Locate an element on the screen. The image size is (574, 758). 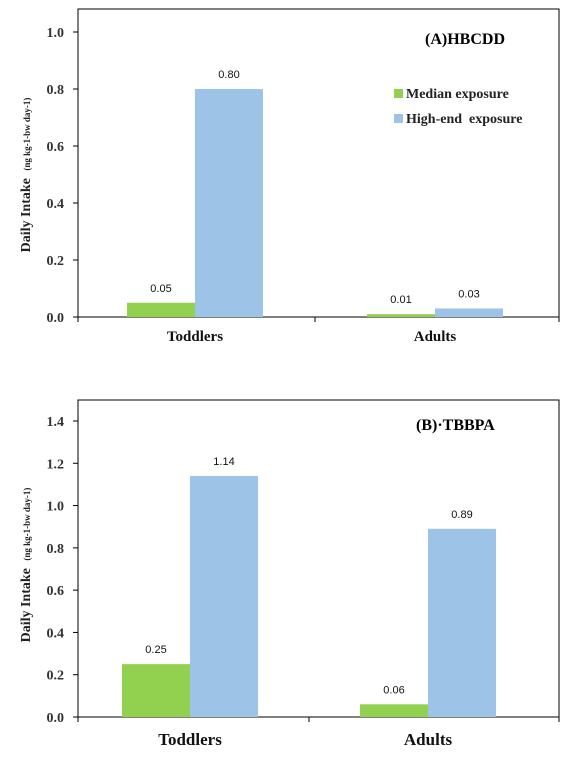
data-label: 1.14 is located at coordinates (223, 462).